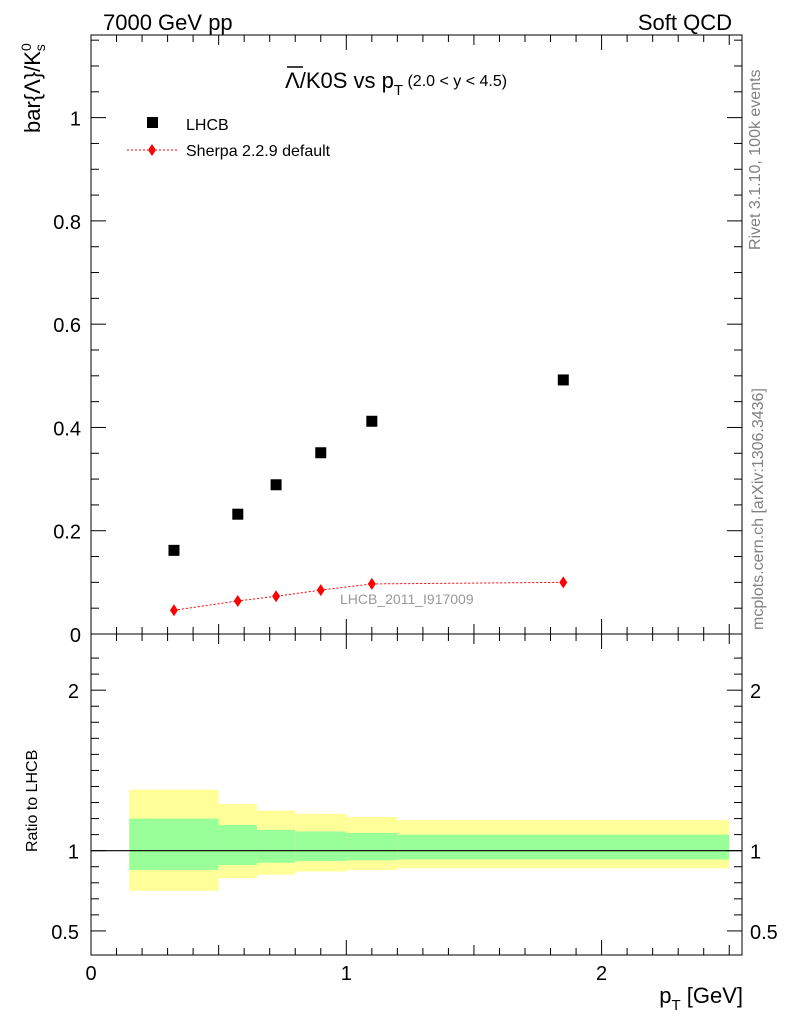 The width and height of the screenshot is (786, 1024). Describe the element at coordinates (207, 125) in the screenshot. I see `legend-data-label: LHCB` at that location.